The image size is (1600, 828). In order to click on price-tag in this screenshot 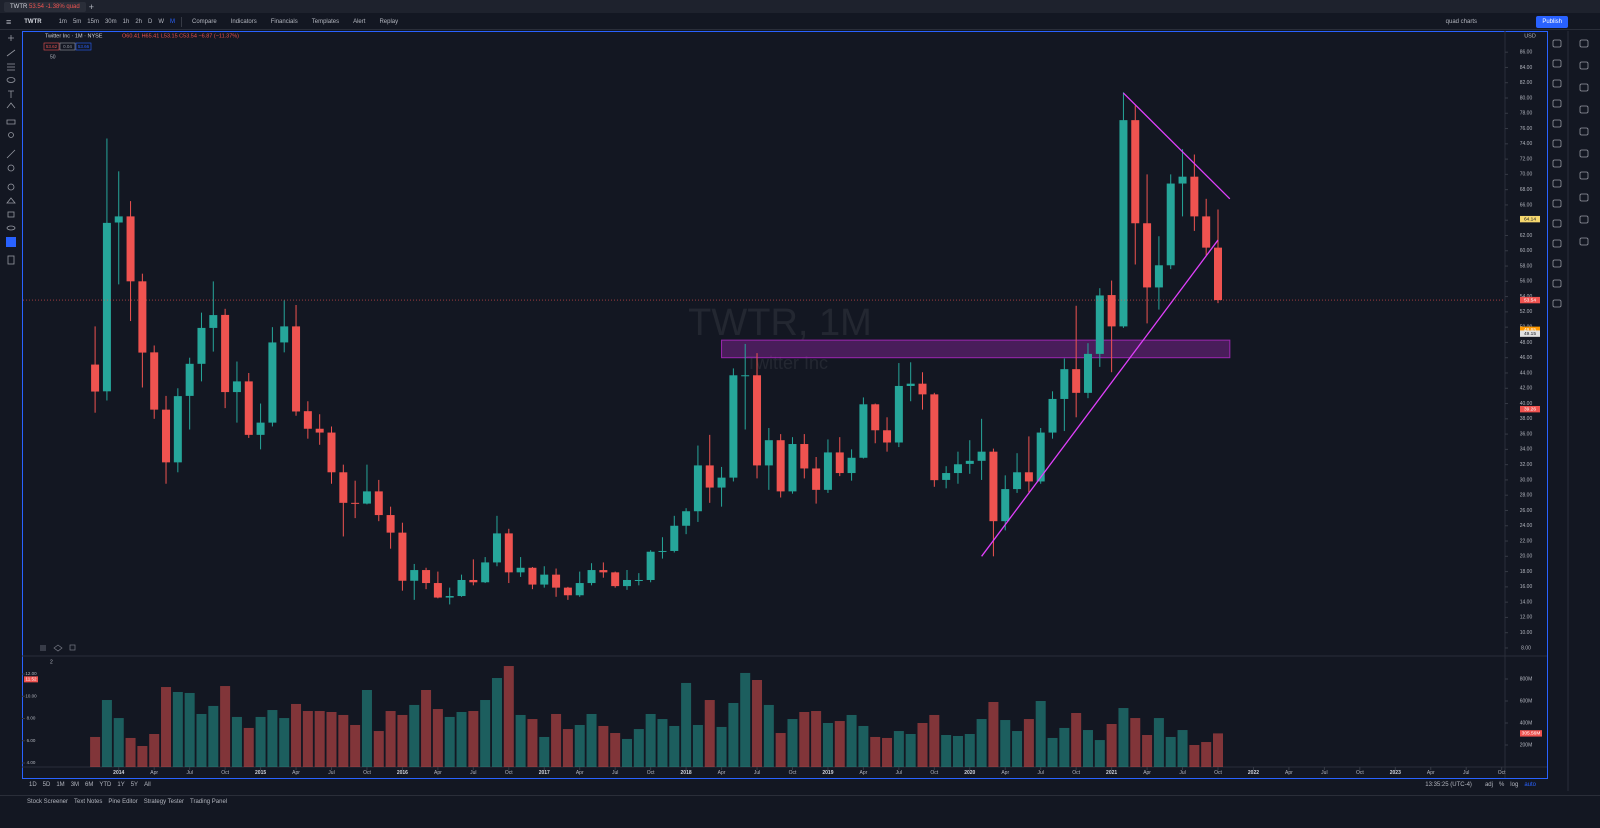, I will do `click(1530, 409)`.